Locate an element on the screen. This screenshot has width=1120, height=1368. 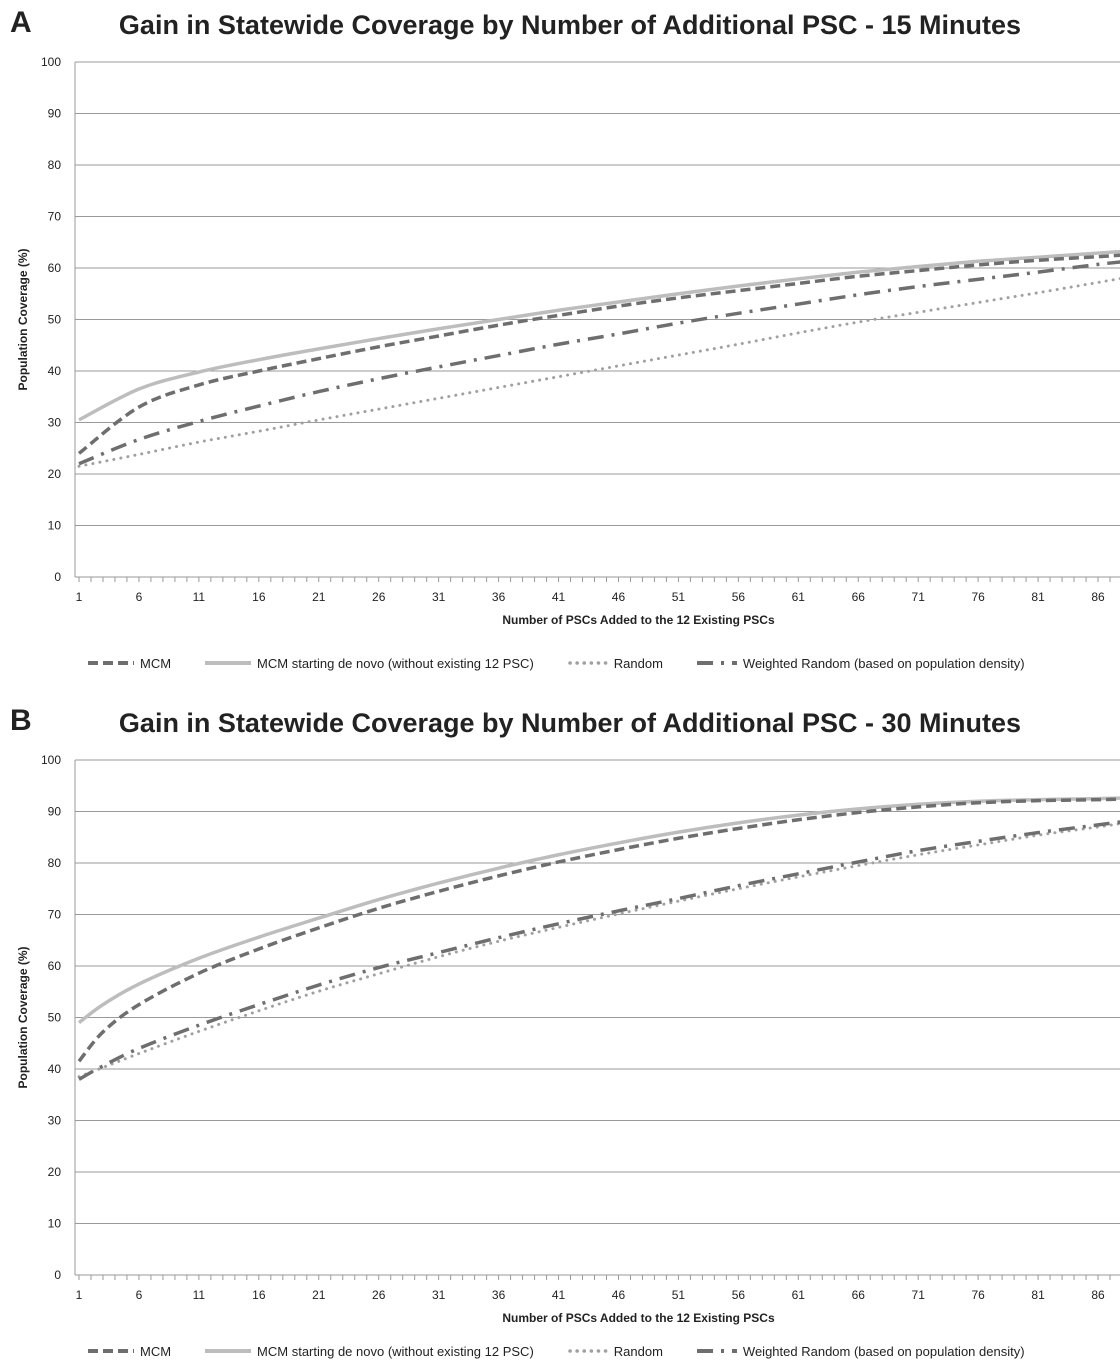
series-line-dashdot is located at coordinates (599, 363).